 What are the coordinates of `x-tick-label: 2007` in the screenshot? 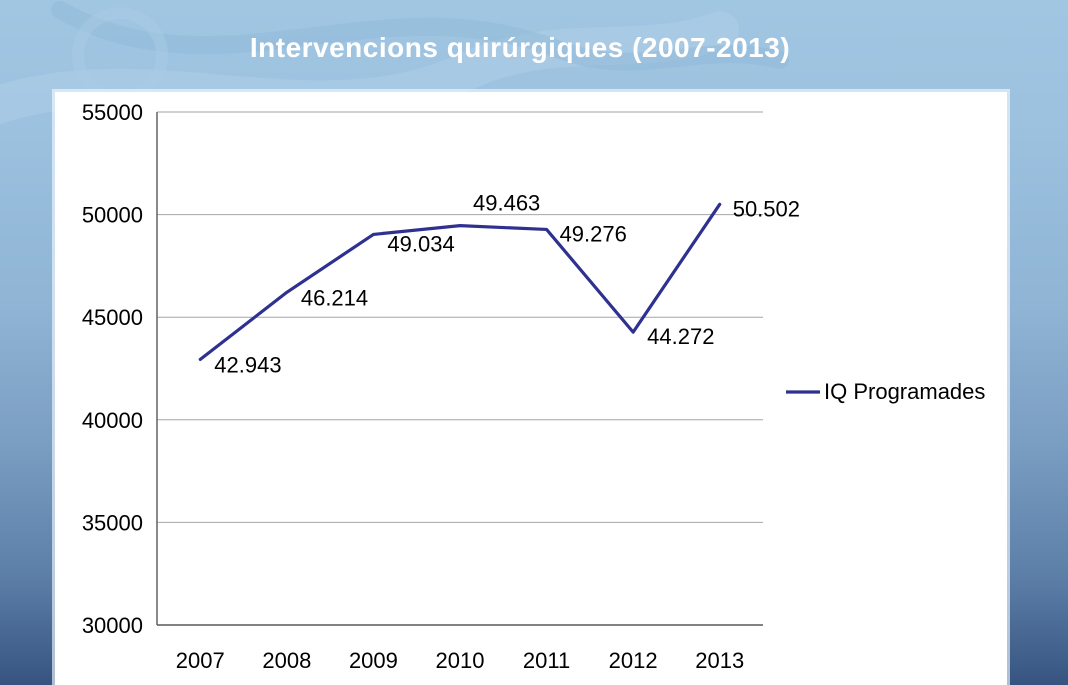 It's located at (200, 660).